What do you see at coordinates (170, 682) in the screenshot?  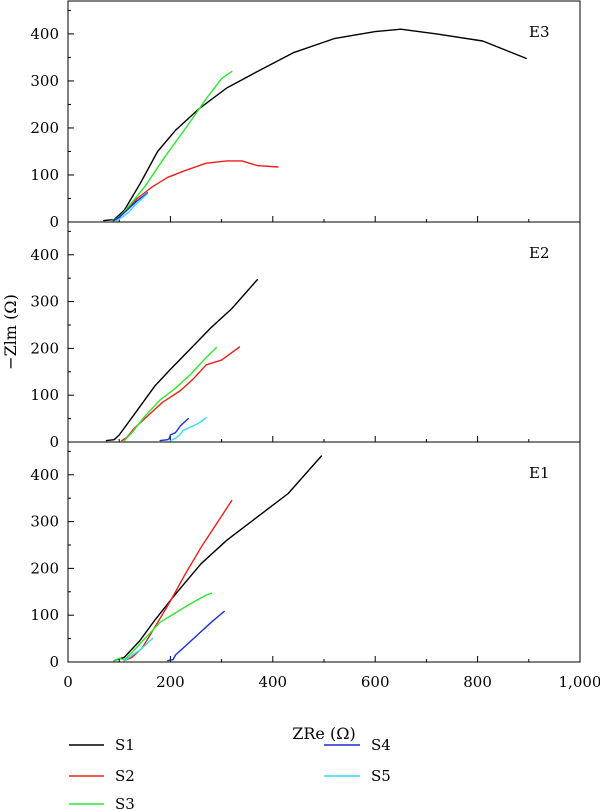 I see `x-tick-label: 200` at bounding box center [170, 682].